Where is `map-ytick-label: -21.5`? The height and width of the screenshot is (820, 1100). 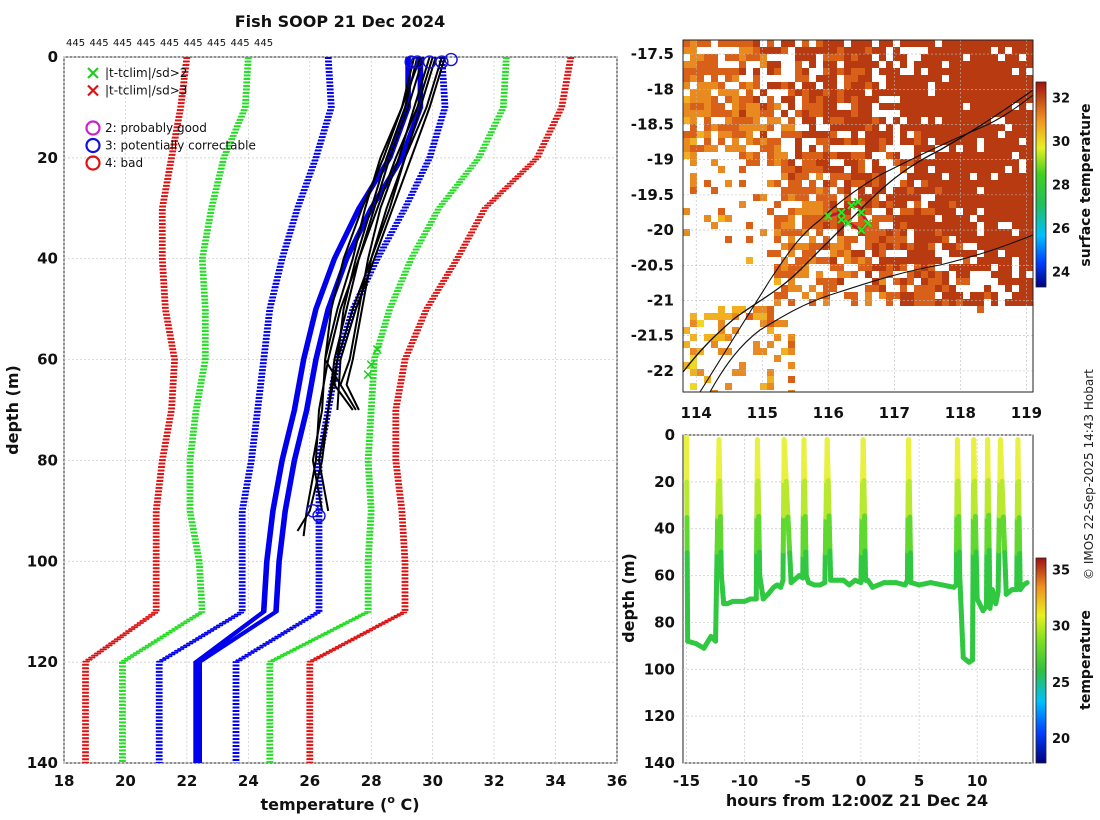 map-ytick-label: -21.5 is located at coordinates (652, 336).